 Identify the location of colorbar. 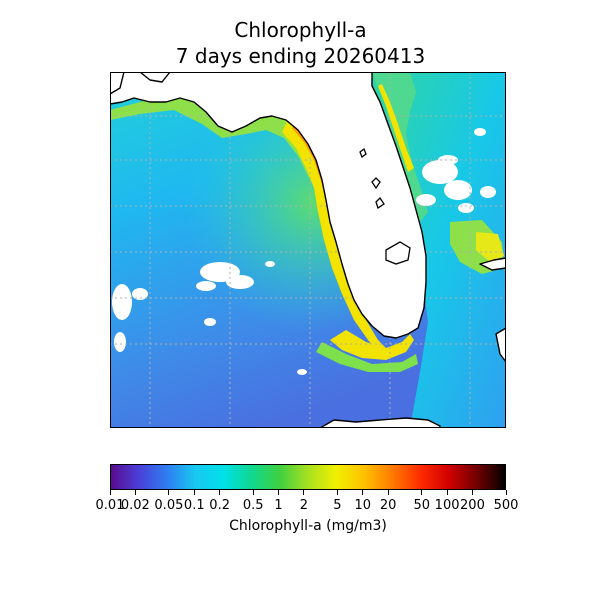
(308, 477).